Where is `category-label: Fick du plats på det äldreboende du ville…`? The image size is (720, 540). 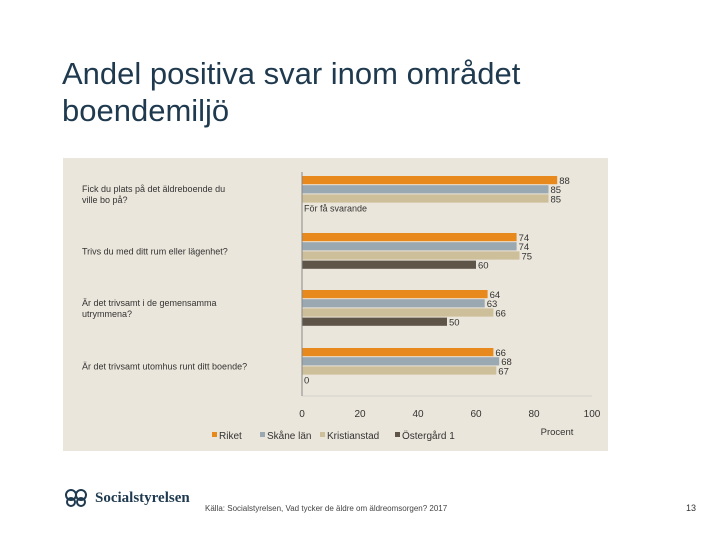
category-label: Fick du plats på det äldreboende du ville… is located at coordinates (153, 194).